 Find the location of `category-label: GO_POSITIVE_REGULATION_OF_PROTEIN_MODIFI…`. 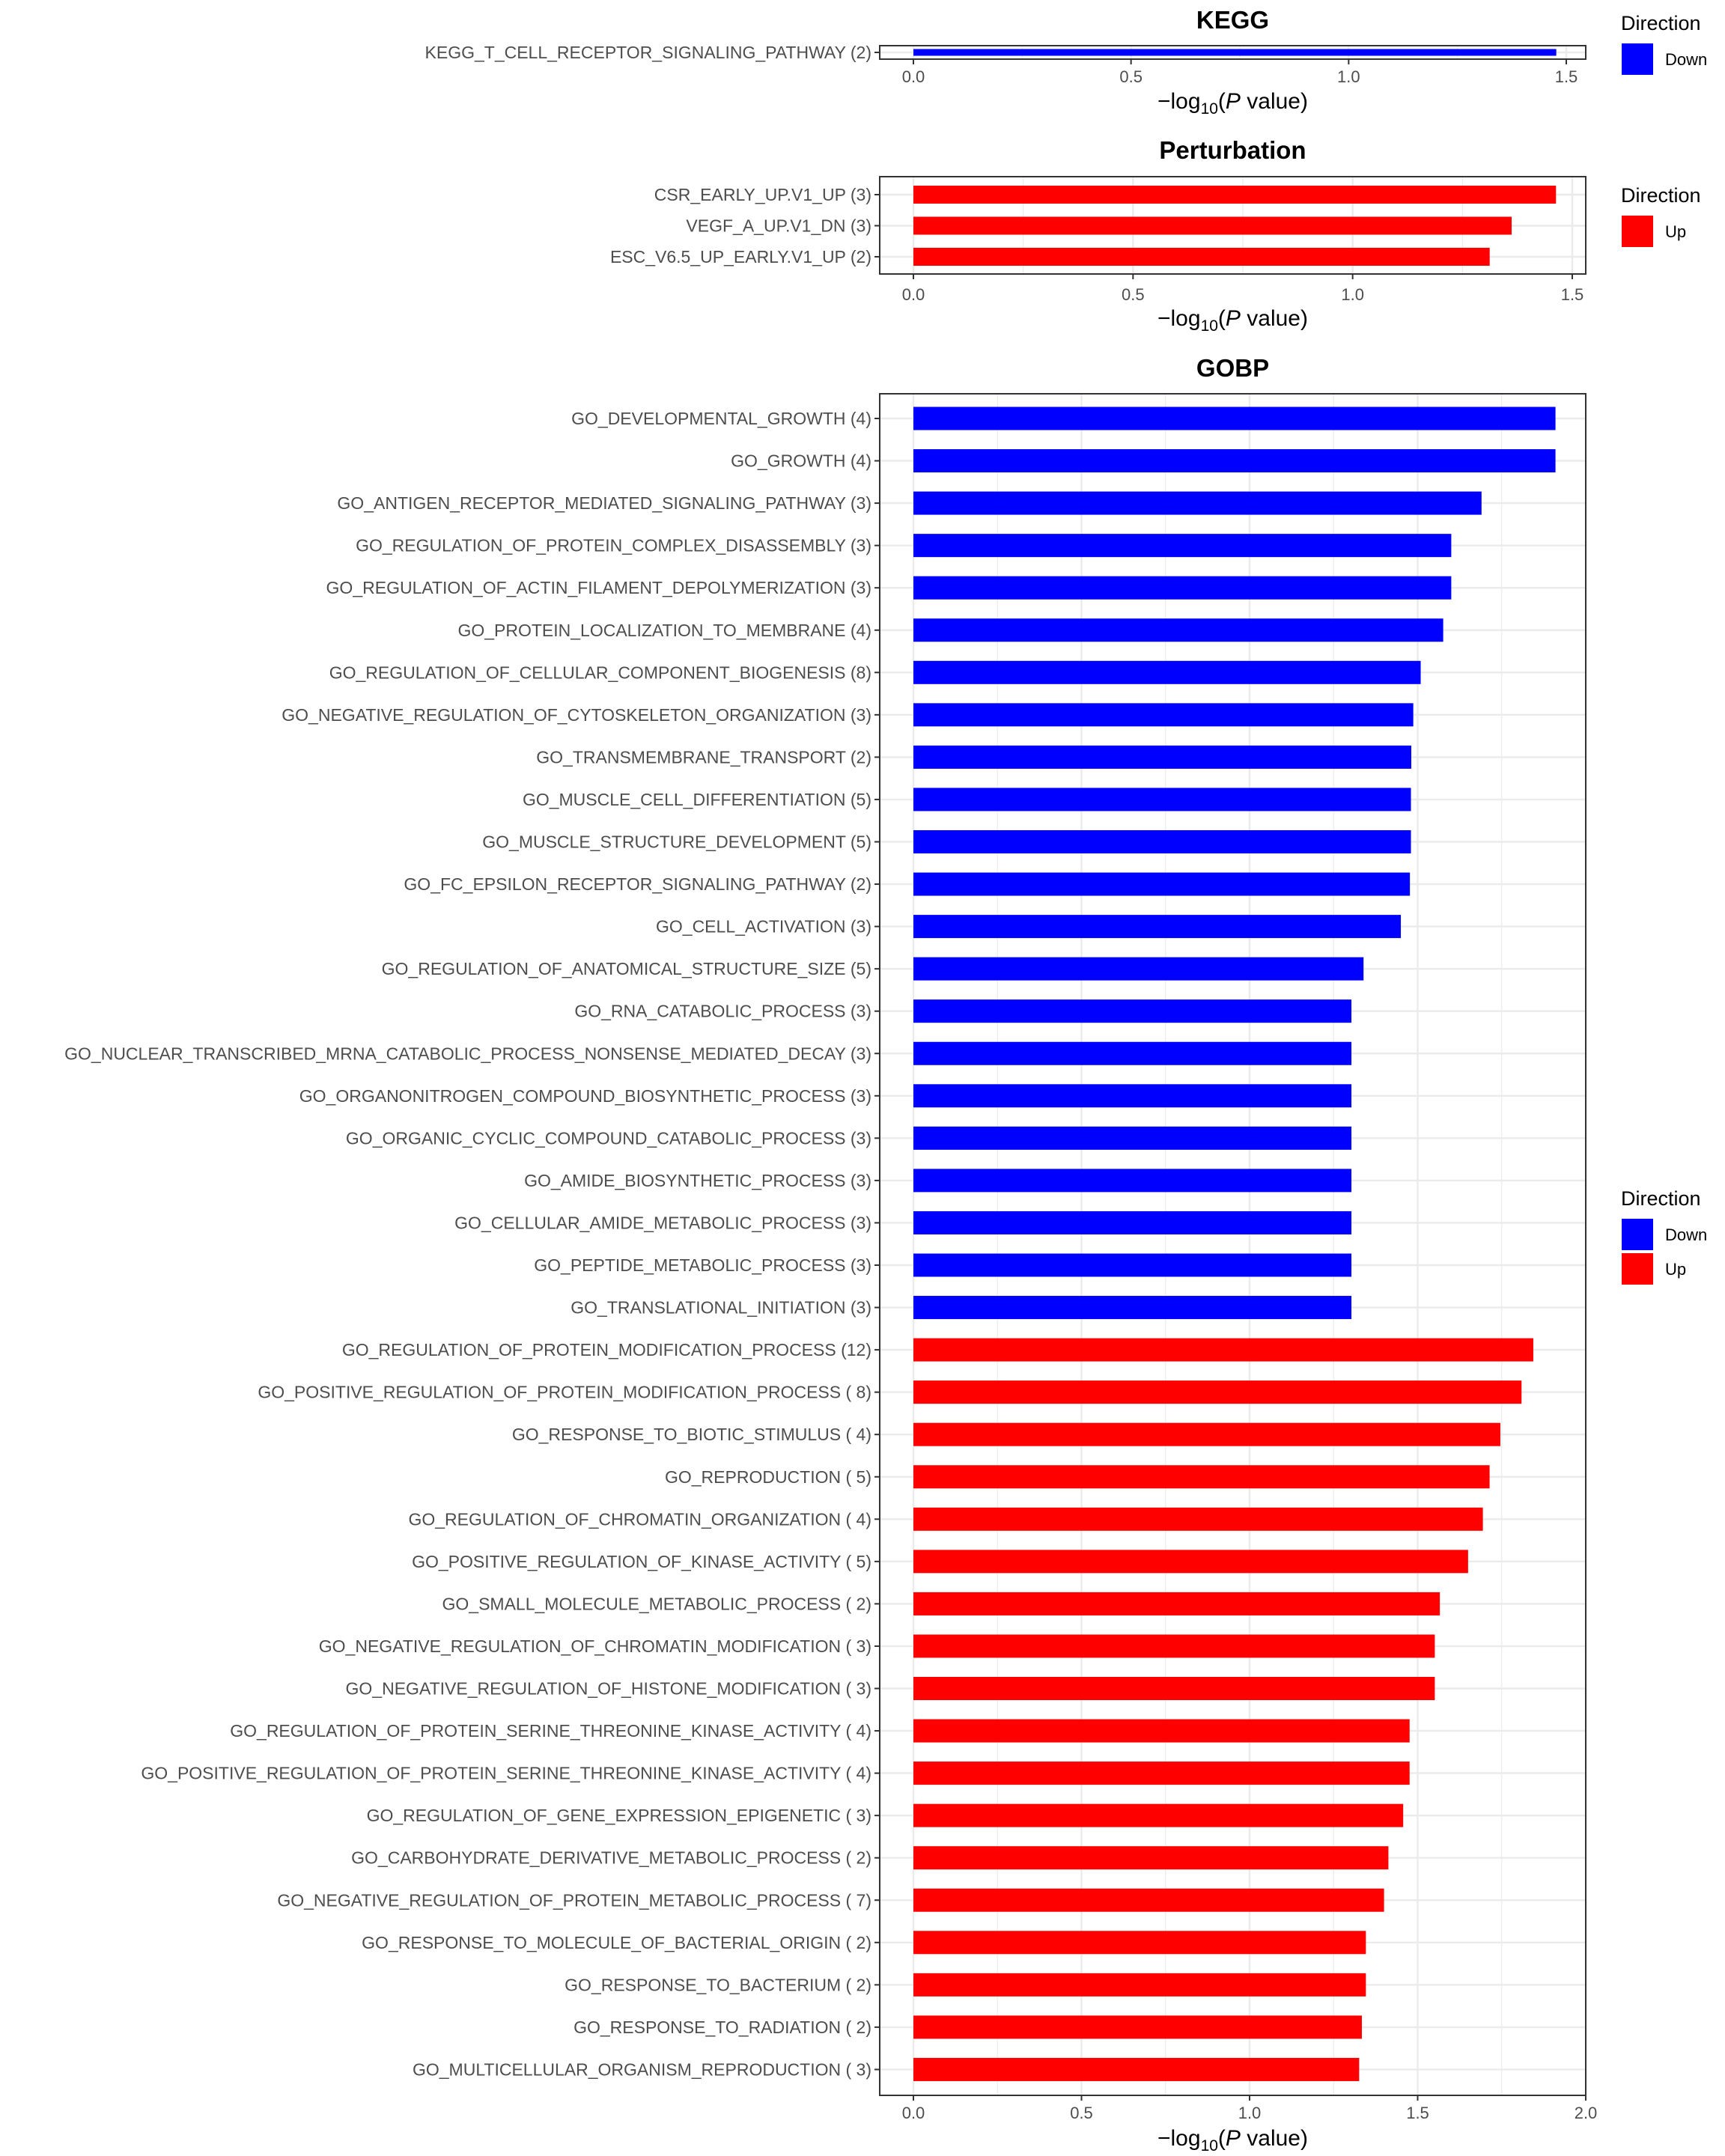

category-label: GO_POSITIVE_REGULATION_OF_PROTEIN_MODIFI… is located at coordinates (564, 1392).